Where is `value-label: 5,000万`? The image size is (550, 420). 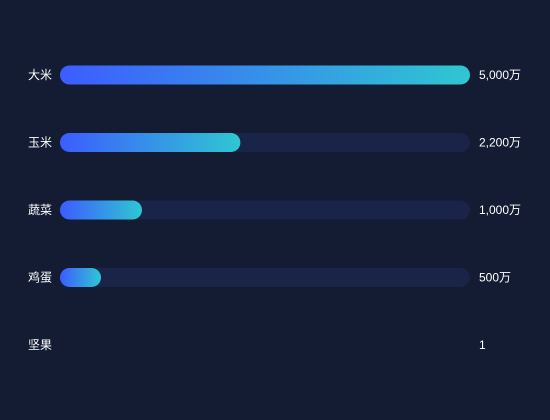 value-label: 5,000万 is located at coordinates (500, 75).